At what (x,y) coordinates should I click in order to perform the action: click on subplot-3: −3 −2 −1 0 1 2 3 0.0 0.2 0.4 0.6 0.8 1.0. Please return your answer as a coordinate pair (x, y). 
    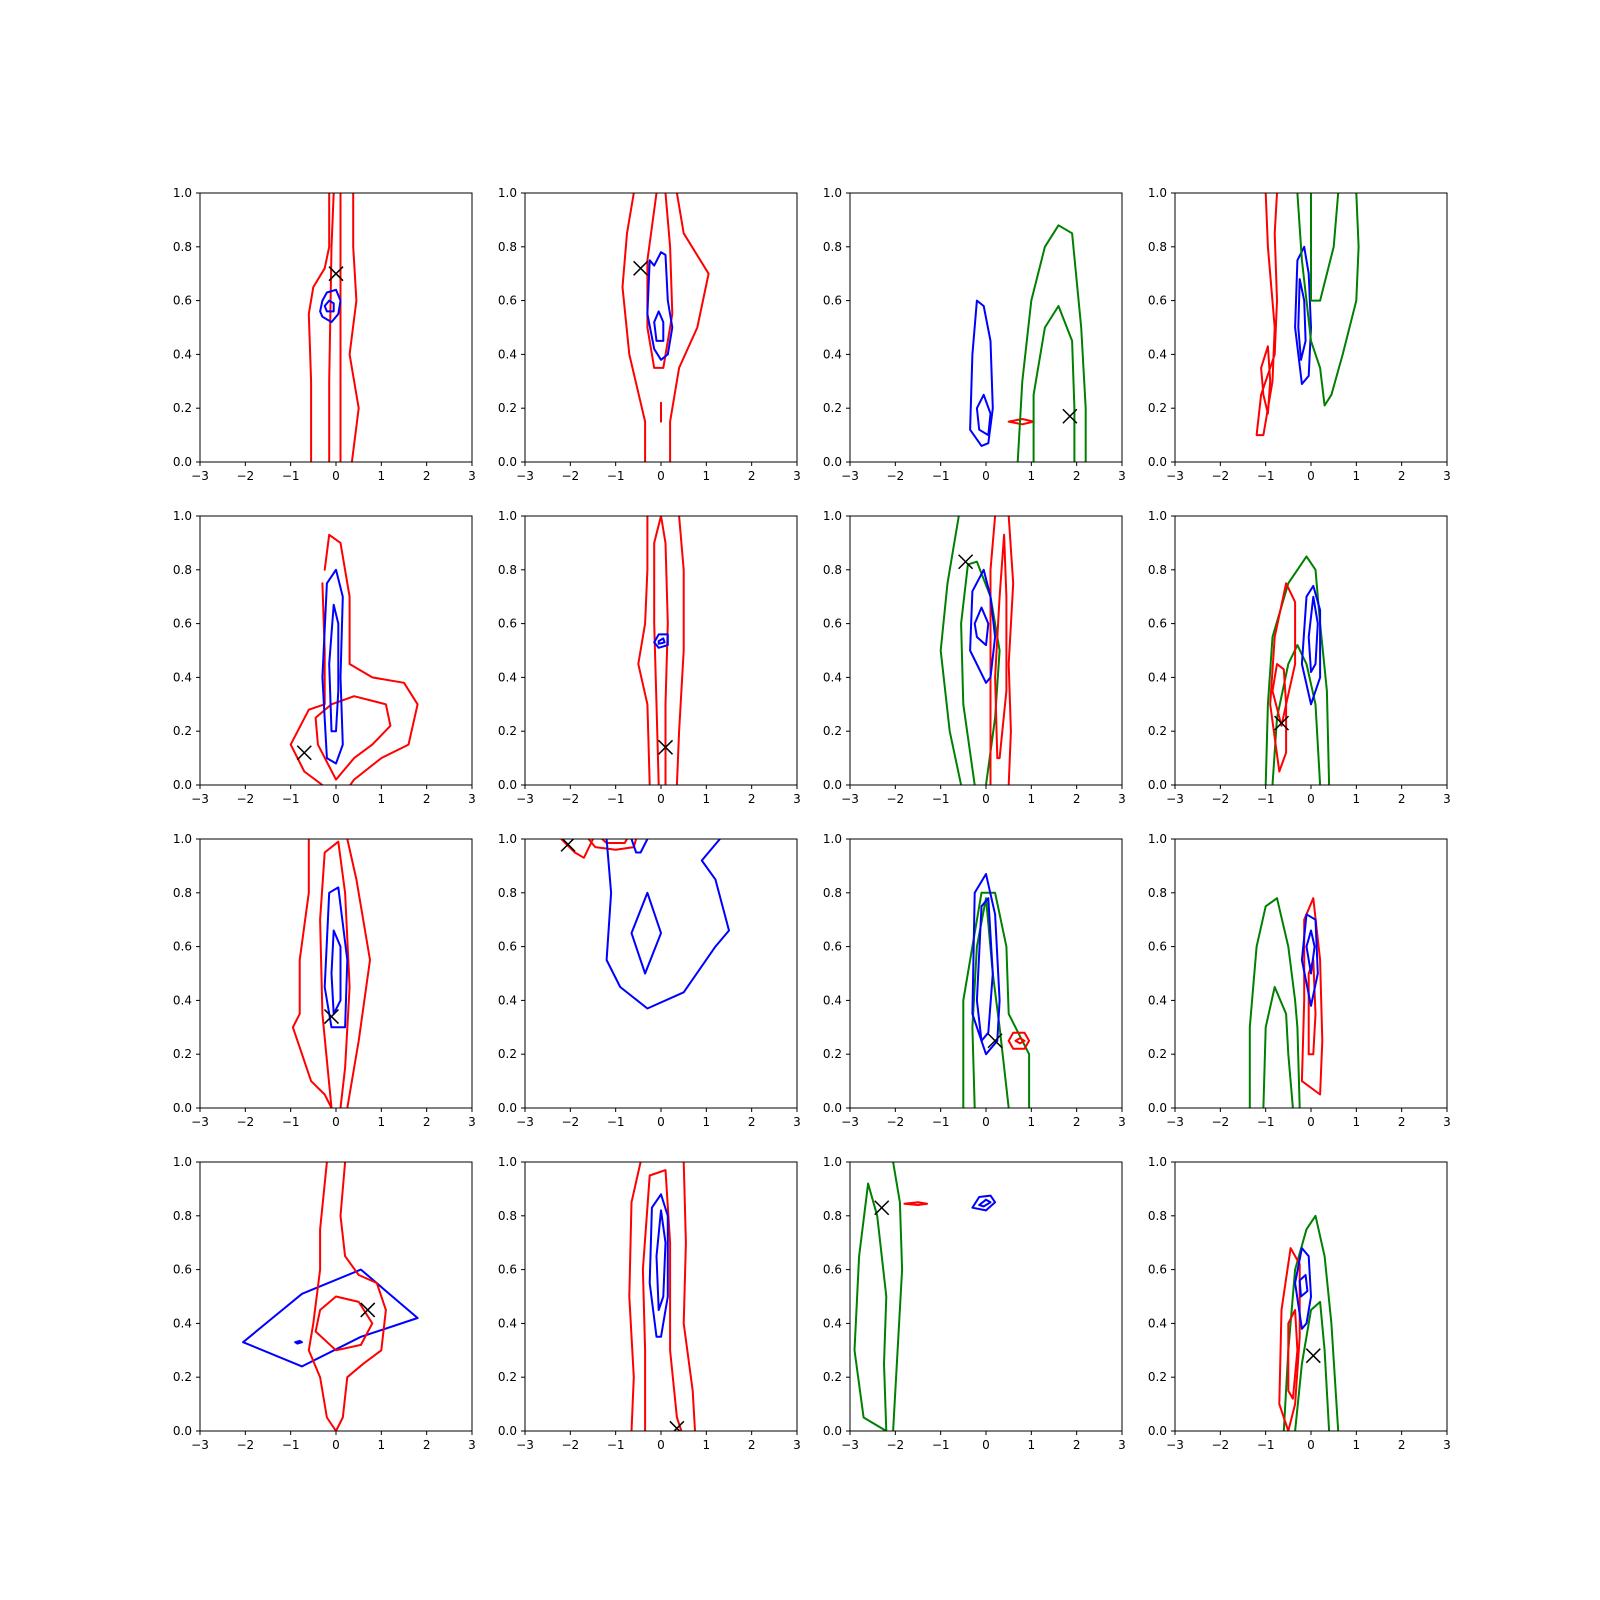
    Looking at the image, I should click on (974, 334).